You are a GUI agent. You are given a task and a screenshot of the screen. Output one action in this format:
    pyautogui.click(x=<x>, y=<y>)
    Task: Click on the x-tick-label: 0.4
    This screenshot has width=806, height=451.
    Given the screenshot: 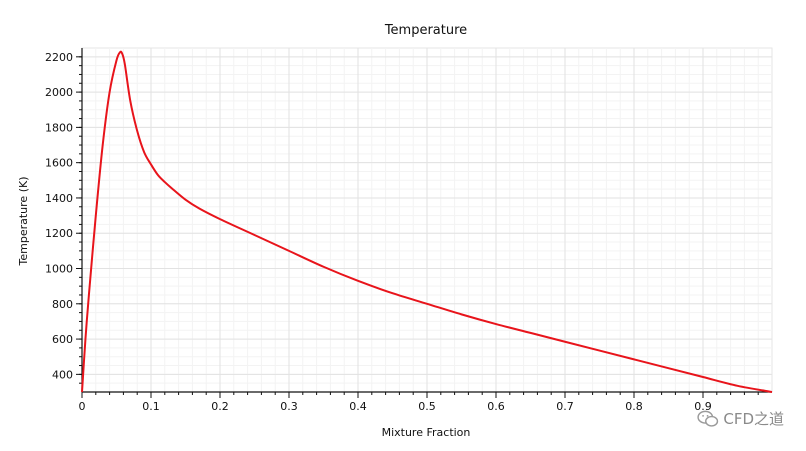 What is the action you would take?
    pyautogui.click(x=358, y=406)
    